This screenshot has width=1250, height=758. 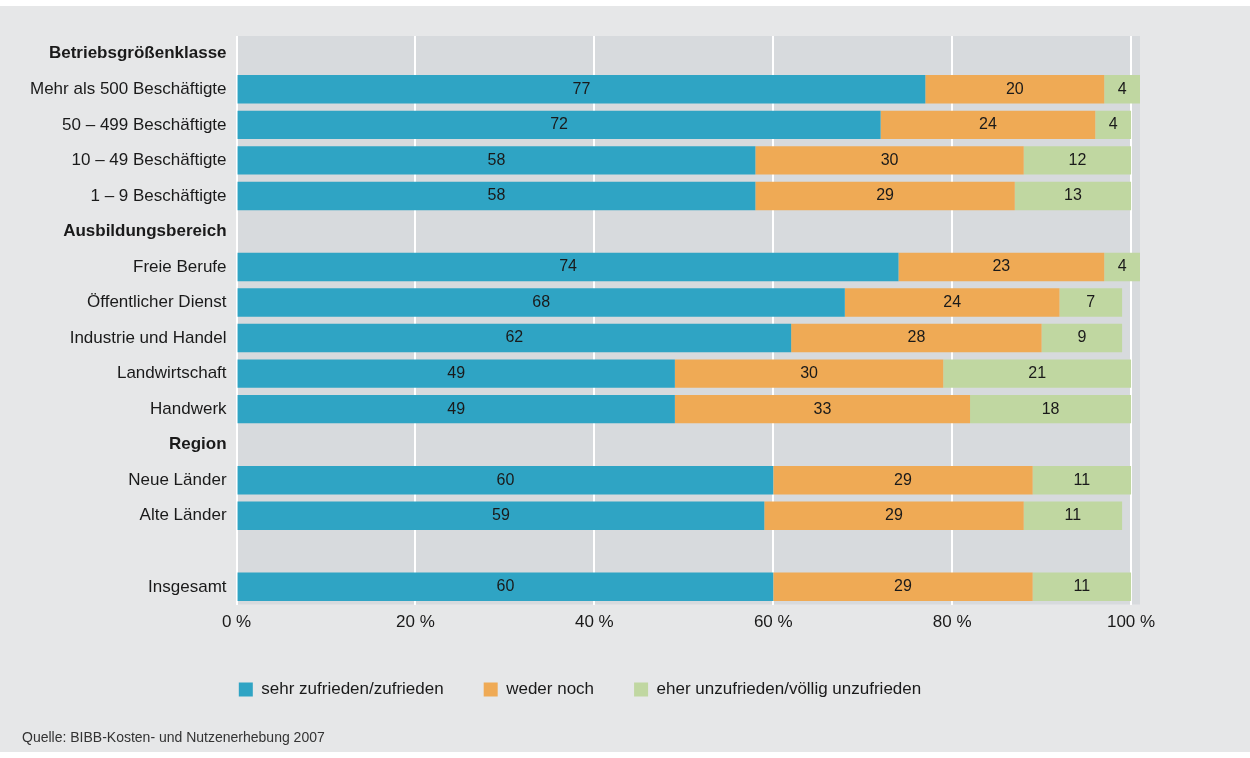 I want to click on source-note: Quelle: BIBB-Kosten- und Nutzenerhebung 2007, so click(x=173, y=737).